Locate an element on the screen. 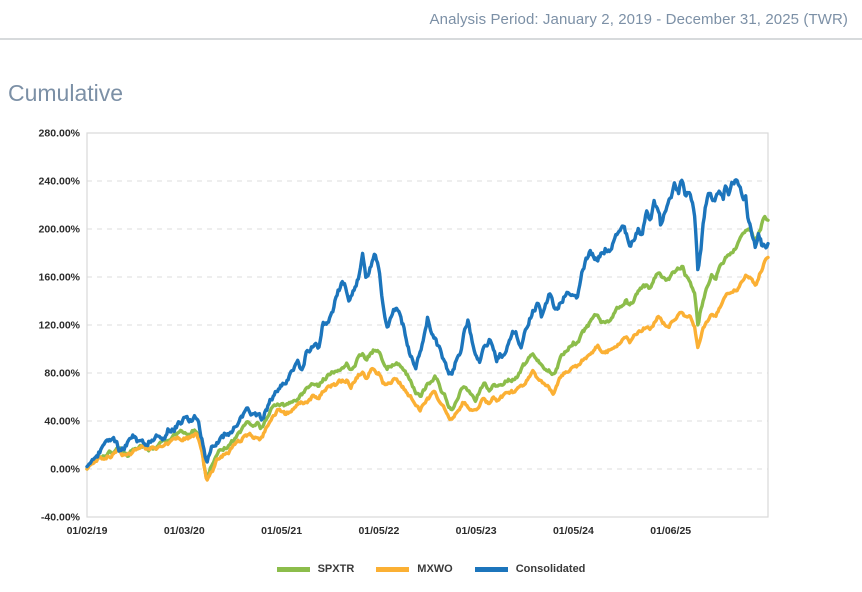 This screenshot has height=592, width=862. y-tick-label: 120.00% is located at coordinates (60, 326).